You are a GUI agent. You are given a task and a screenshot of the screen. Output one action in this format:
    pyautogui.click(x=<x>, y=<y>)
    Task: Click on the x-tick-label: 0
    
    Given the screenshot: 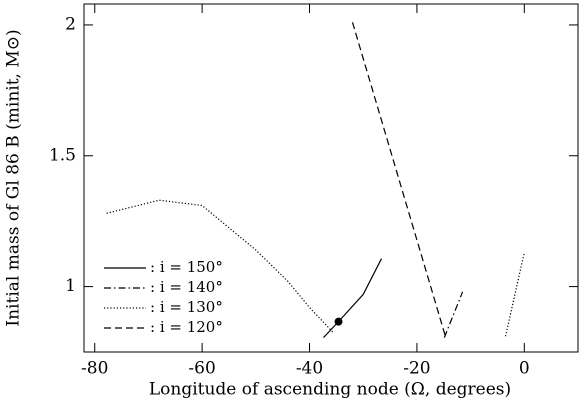 What is the action you would take?
    pyautogui.click(x=524, y=369)
    